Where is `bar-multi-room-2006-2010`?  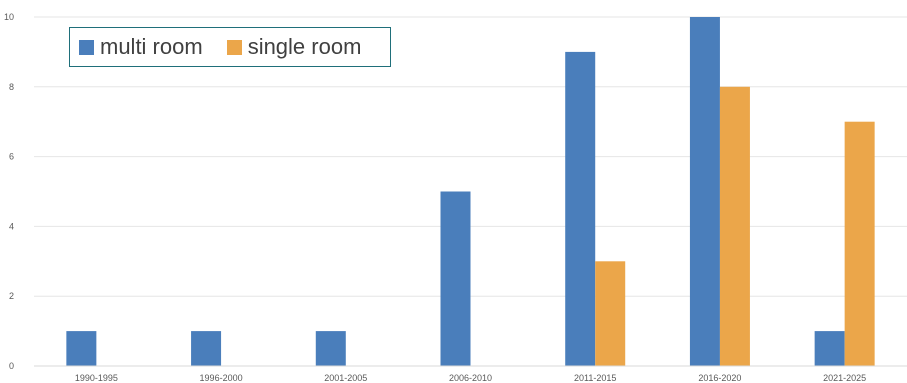 bar-multi-room-2006-2010 is located at coordinates (455, 278).